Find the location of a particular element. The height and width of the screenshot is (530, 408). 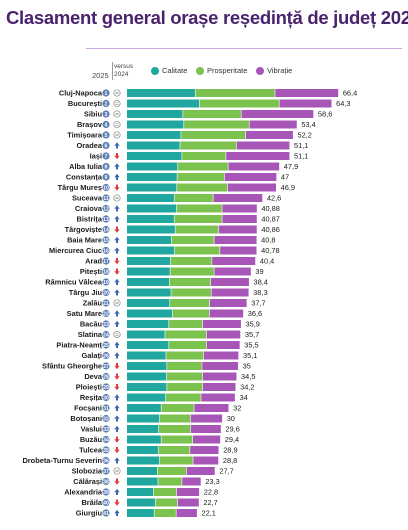

city-label: Vaslui is located at coordinates (91, 429).